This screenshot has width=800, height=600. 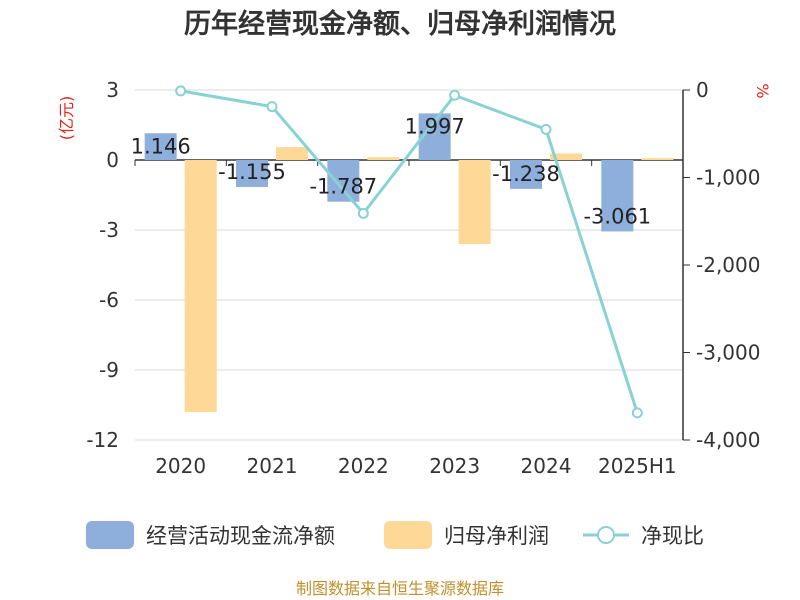 What do you see at coordinates (363, 466) in the screenshot?
I see `category-label: 2022` at bounding box center [363, 466].